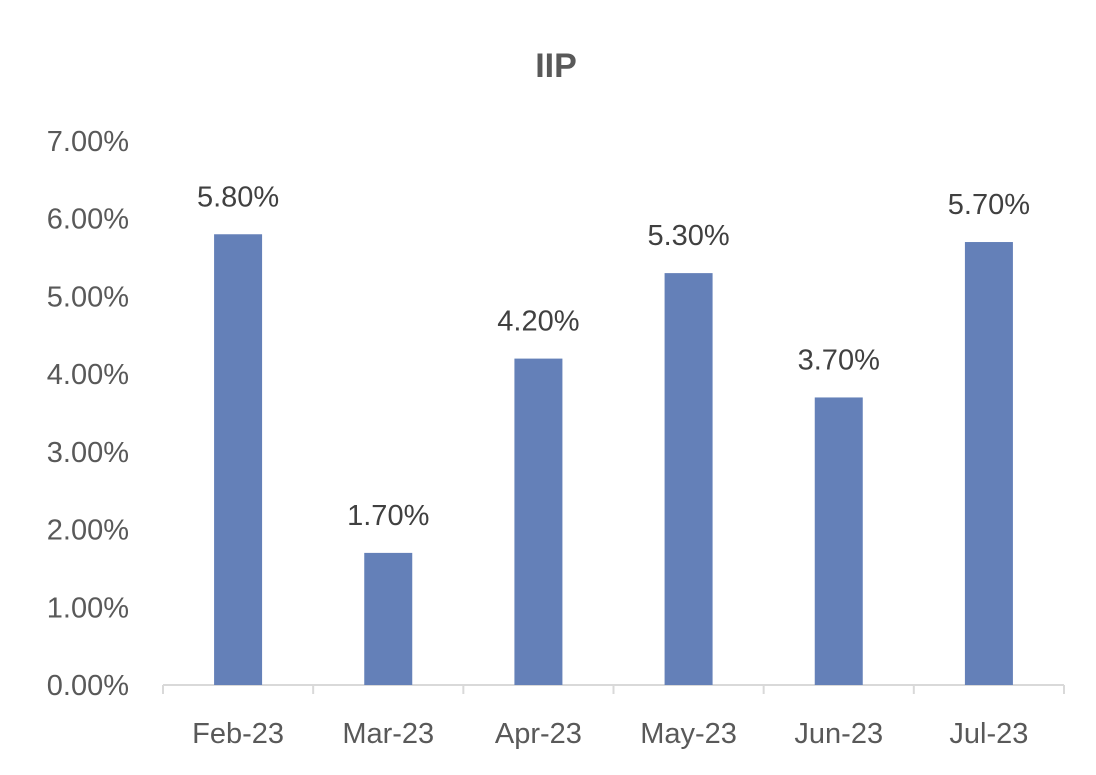  What do you see at coordinates (839, 360) in the screenshot?
I see `bar-data-label: 3.70%` at bounding box center [839, 360].